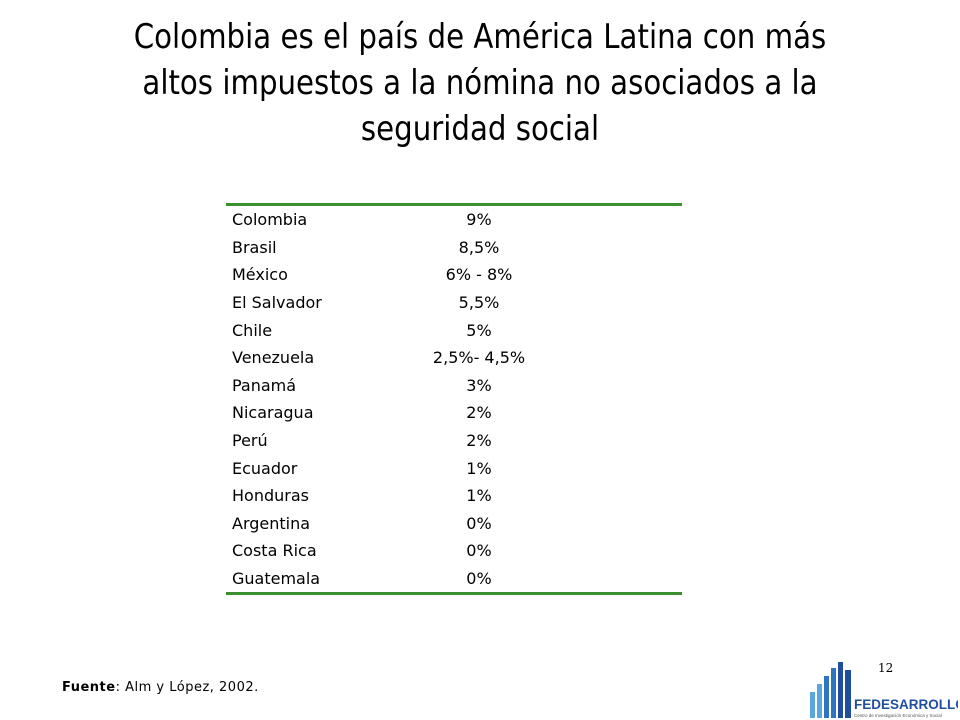 The width and height of the screenshot is (960, 720). I want to click on country-cell: Costa Rica, so click(274, 551).